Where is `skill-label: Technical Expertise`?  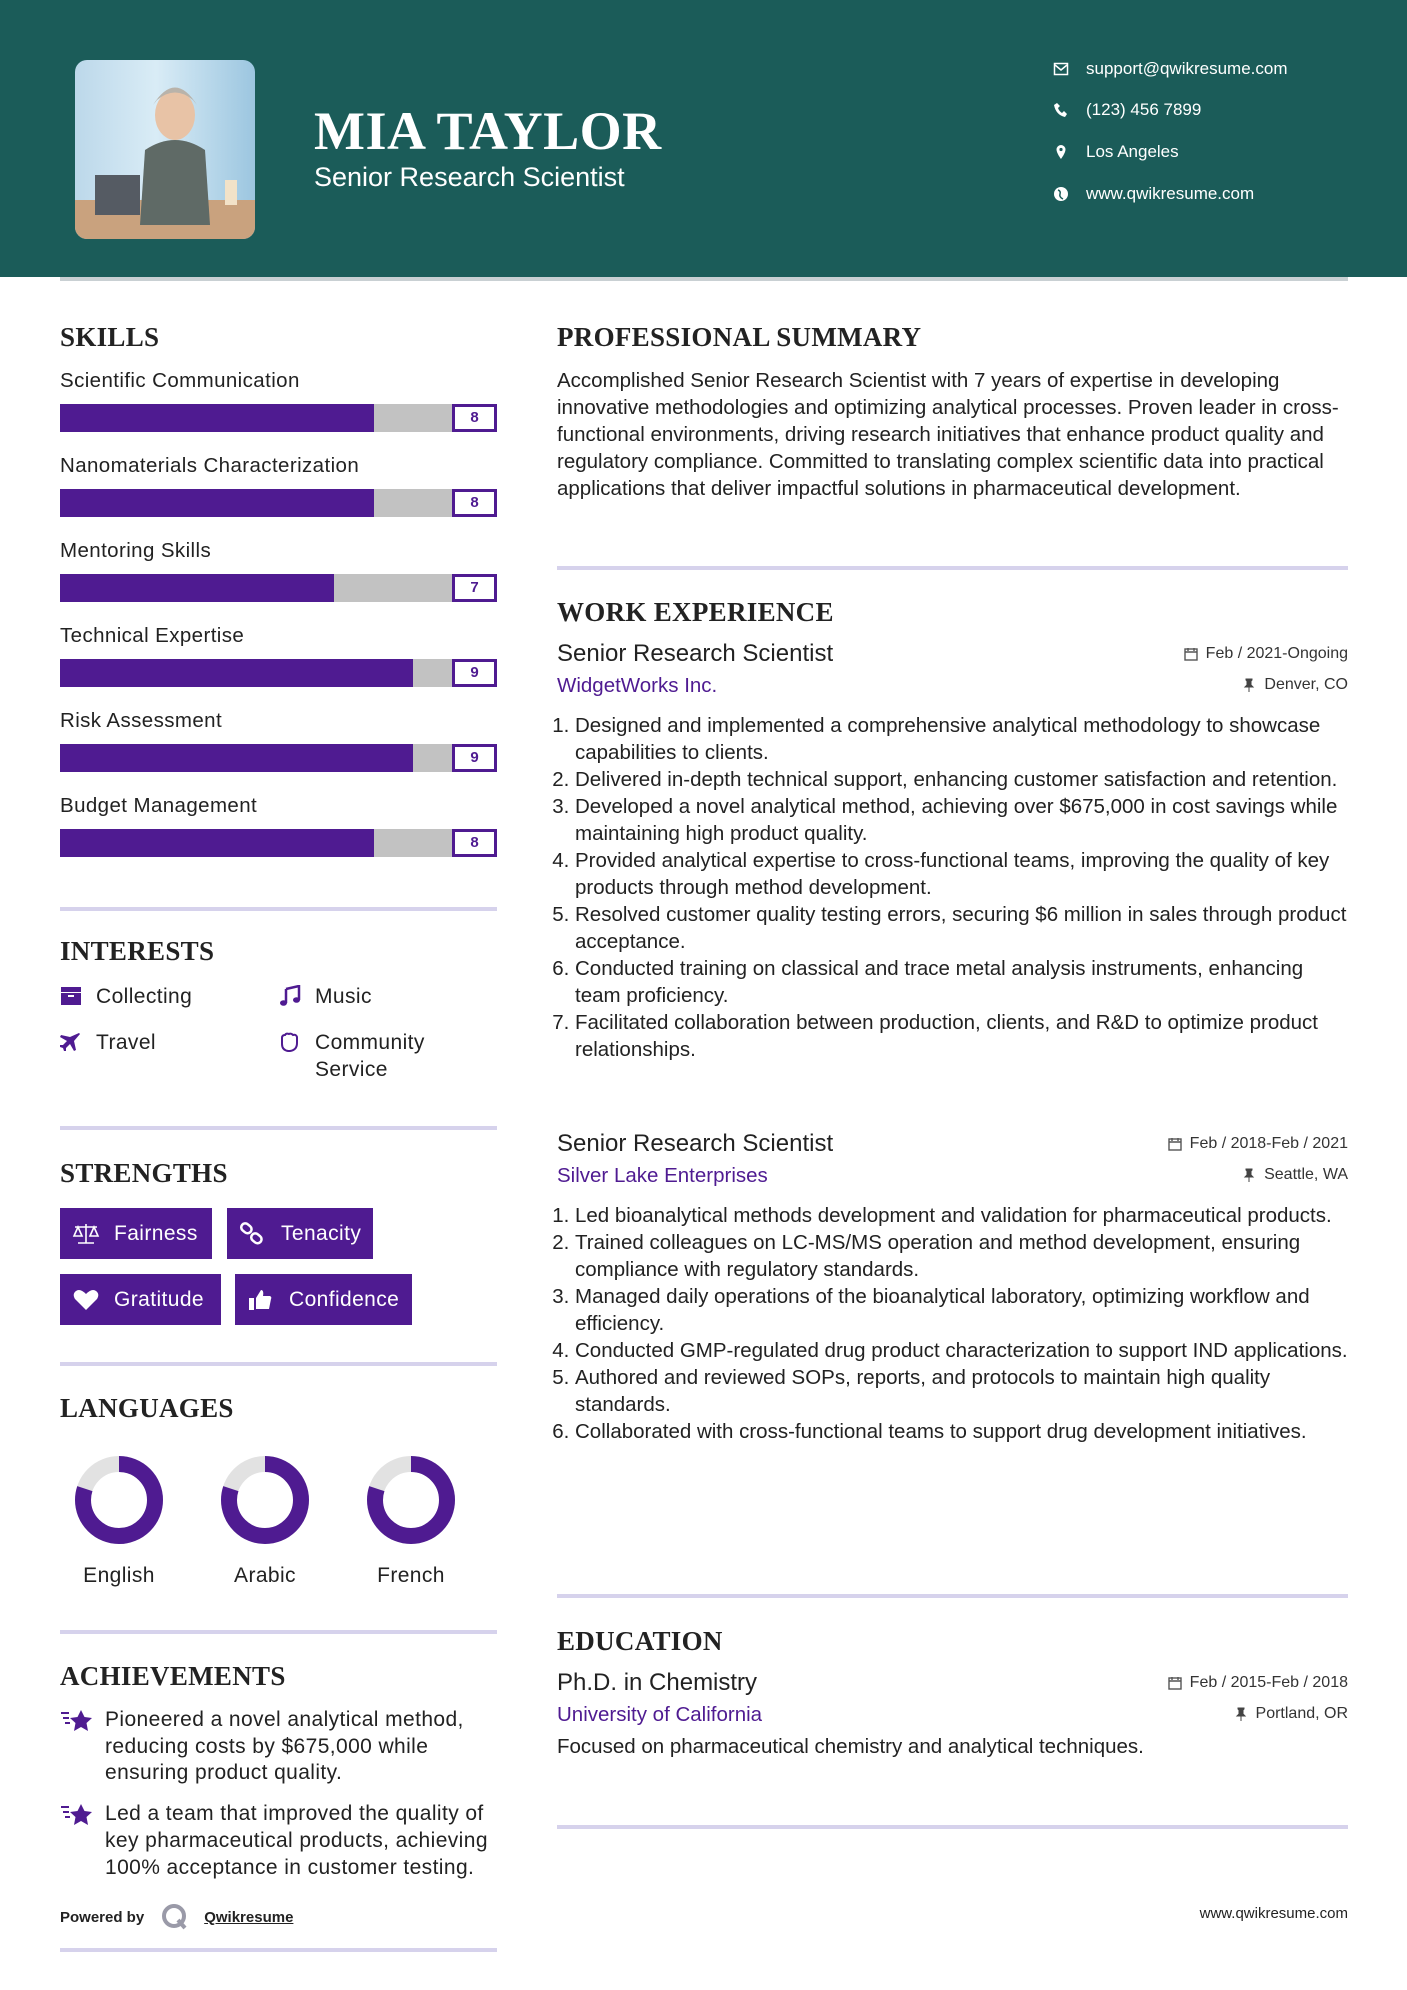
skill-label: Technical Expertise is located at coordinates (152, 635).